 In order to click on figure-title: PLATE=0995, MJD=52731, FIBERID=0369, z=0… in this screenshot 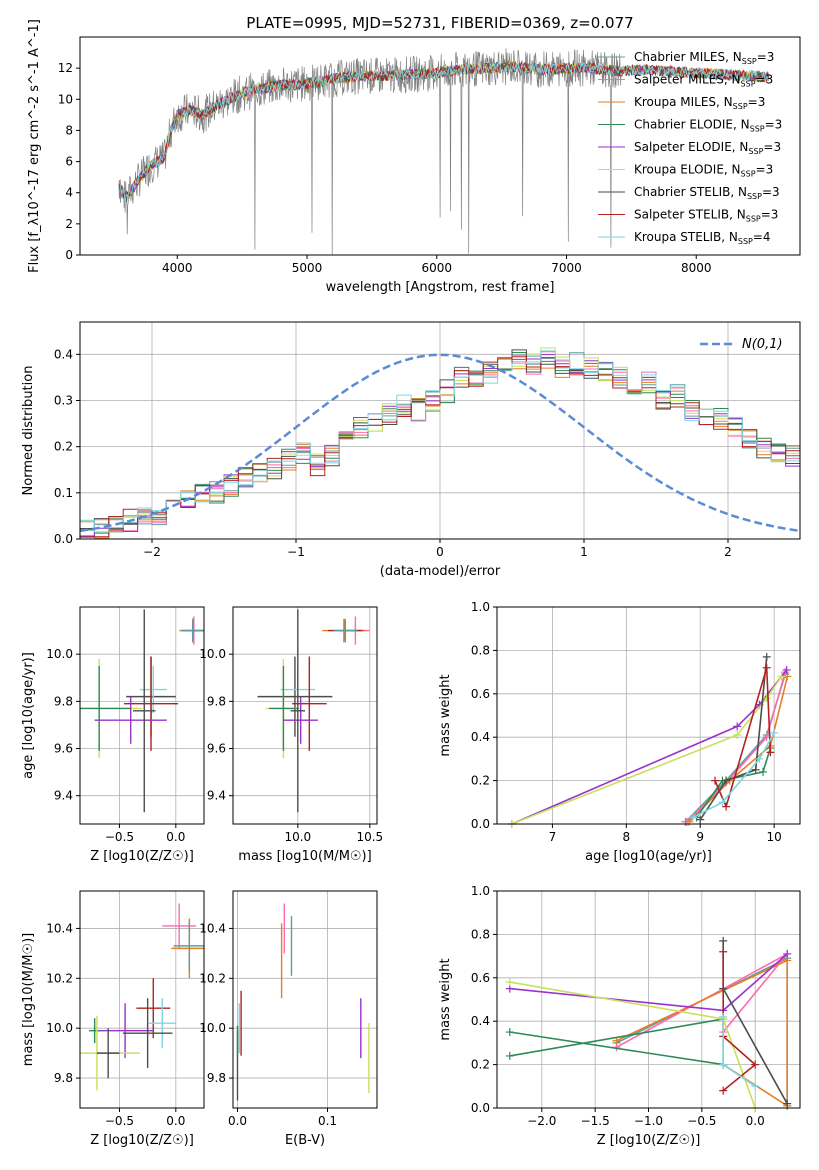, I will do `click(439, 23)`.